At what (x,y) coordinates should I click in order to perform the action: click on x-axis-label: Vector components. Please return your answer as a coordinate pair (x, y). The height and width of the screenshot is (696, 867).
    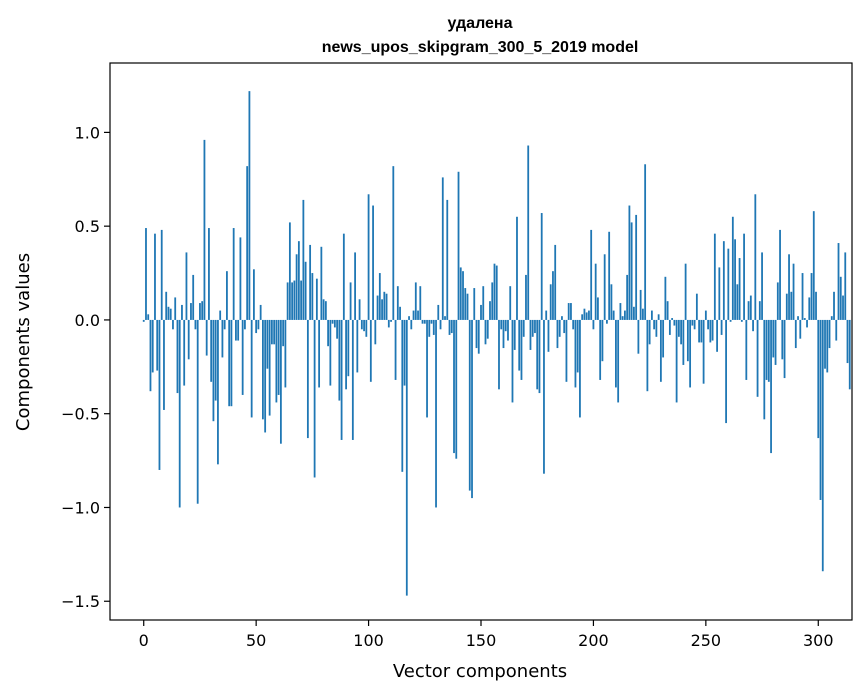
    Looking at the image, I should click on (480, 671).